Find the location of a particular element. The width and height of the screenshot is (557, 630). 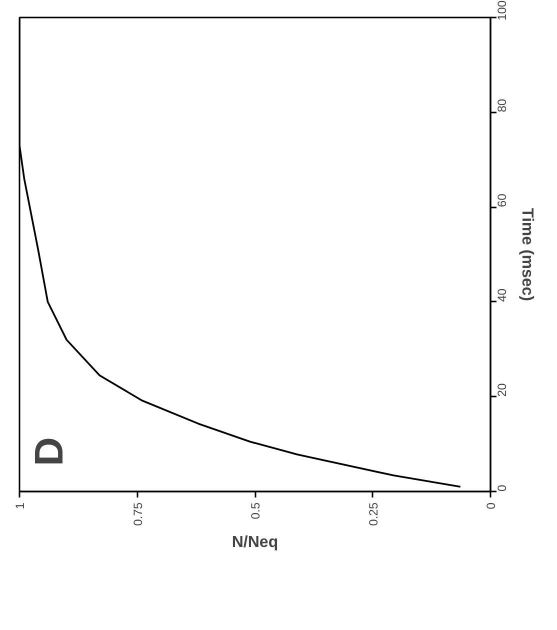

annotation: D is located at coordinates (50, 451).